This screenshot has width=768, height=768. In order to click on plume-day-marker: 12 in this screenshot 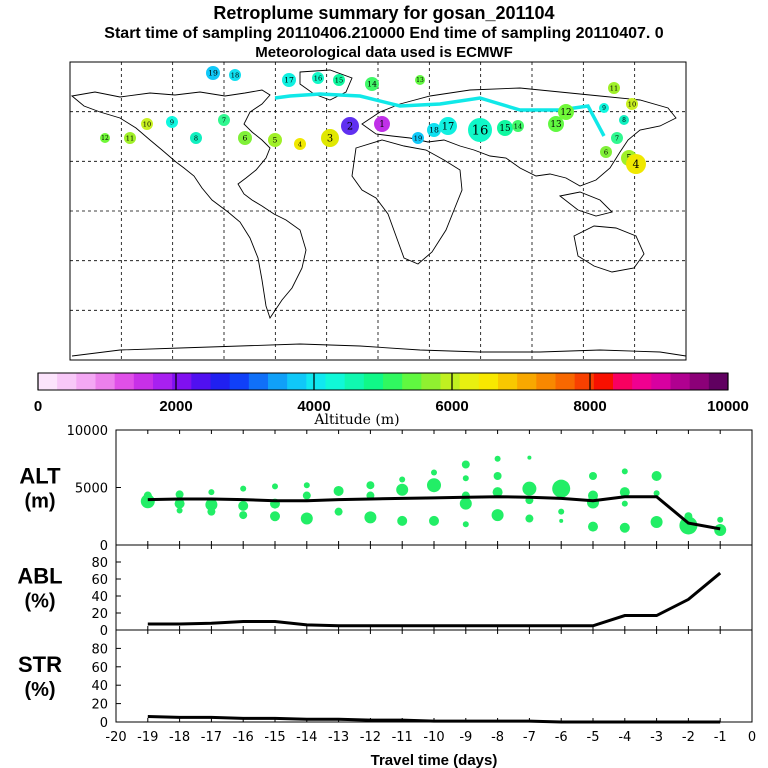, I will do `click(566, 112)`.